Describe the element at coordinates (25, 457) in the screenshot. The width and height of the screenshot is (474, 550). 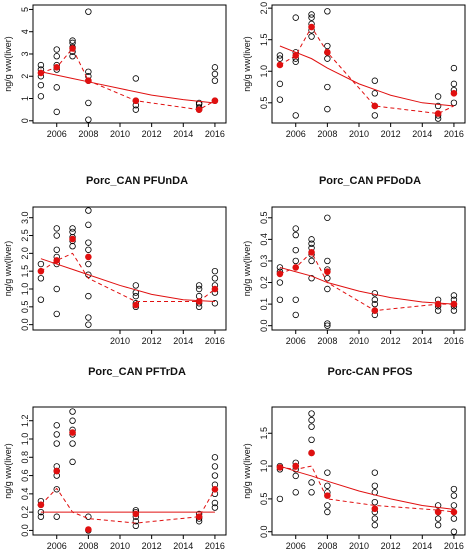
I see `y-tick-label: 0.8` at that location.